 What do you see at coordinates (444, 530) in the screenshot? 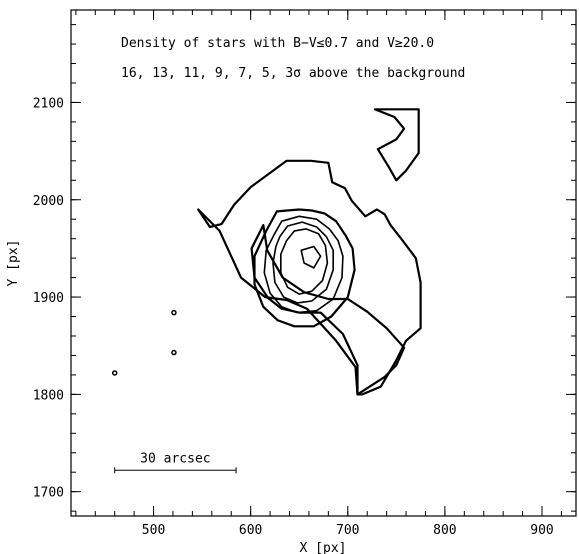
I see `x-tick-label: 800` at bounding box center [444, 530].